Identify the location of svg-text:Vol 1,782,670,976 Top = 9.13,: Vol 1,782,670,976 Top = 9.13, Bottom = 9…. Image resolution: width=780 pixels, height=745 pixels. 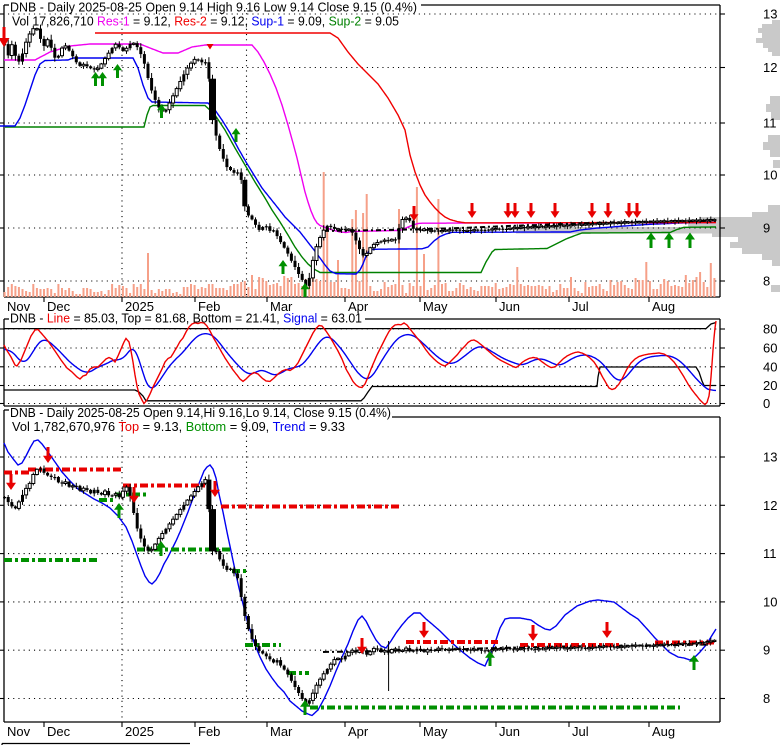
(178, 426).